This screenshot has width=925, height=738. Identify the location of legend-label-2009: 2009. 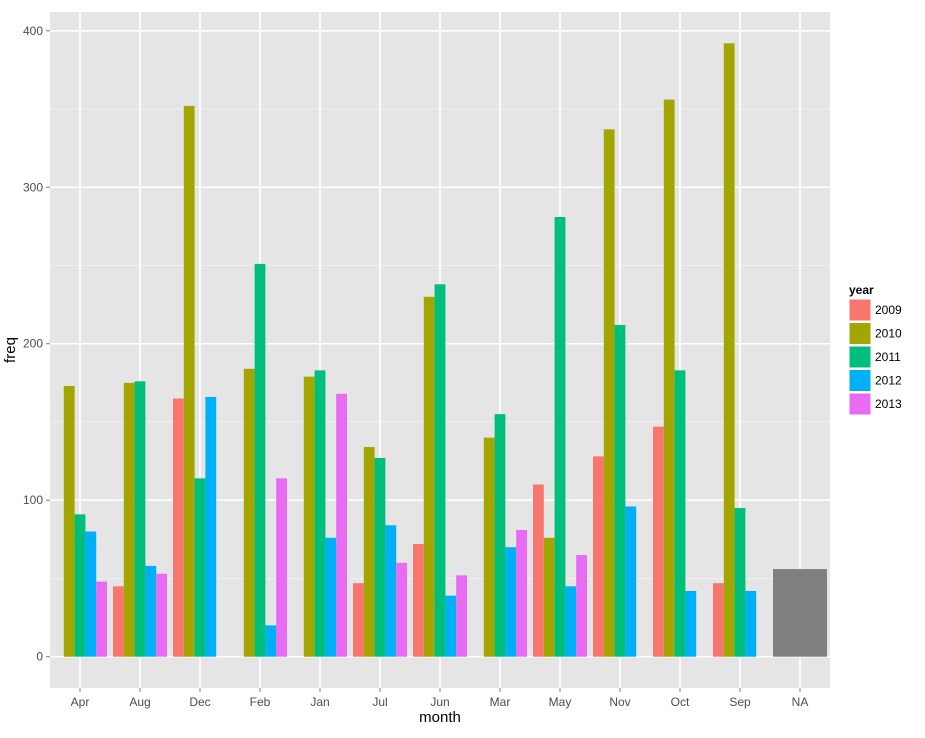
(888, 310).